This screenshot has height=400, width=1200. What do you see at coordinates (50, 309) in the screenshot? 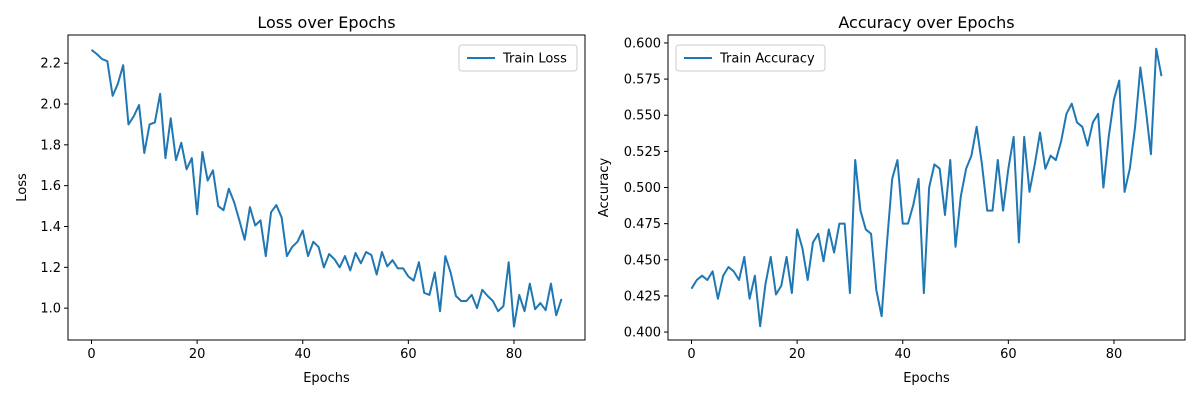
I see `loss-y-tick-label: 1.0` at bounding box center [50, 309].